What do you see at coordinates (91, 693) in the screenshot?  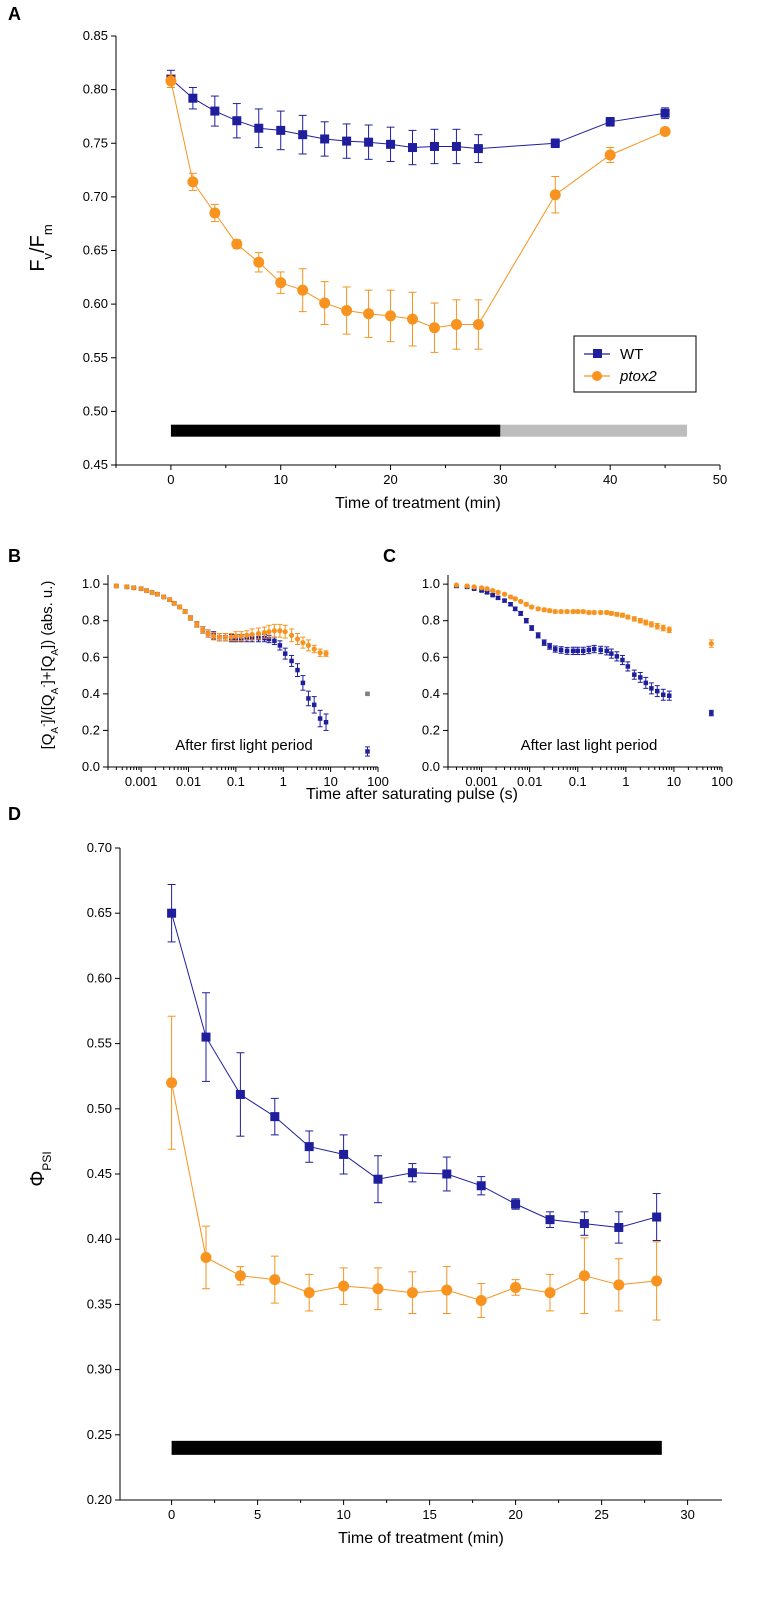 I see `panel-b-ytick-label: 0.4` at bounding box center [91, 693].